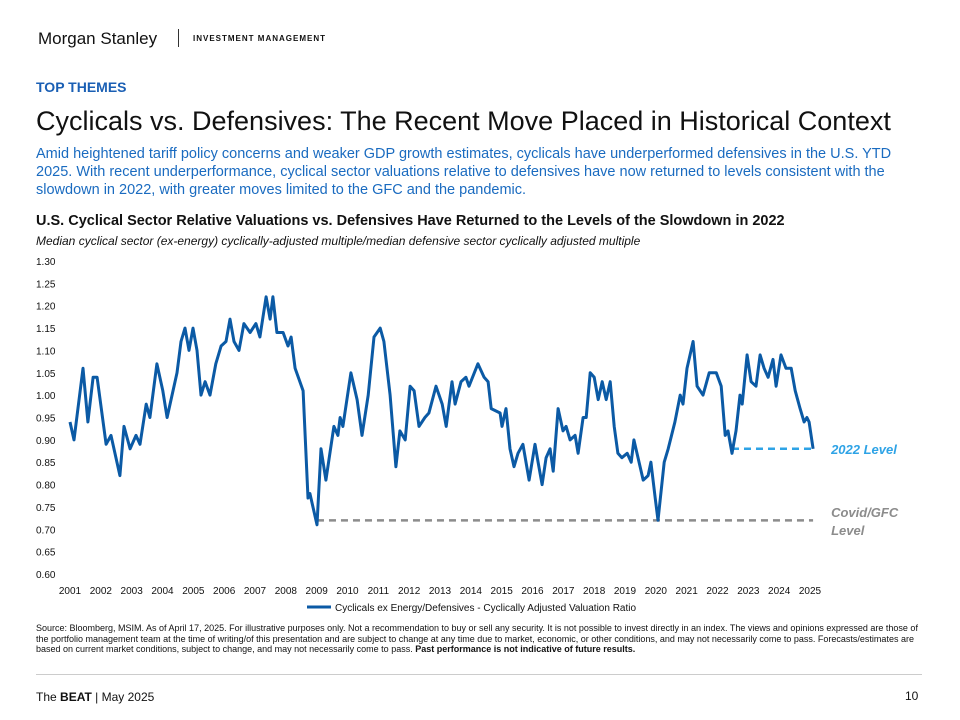  Describe the element at coordinates (409, 591) in the screenshot. I see `x-tick-label: 2012` at that location.